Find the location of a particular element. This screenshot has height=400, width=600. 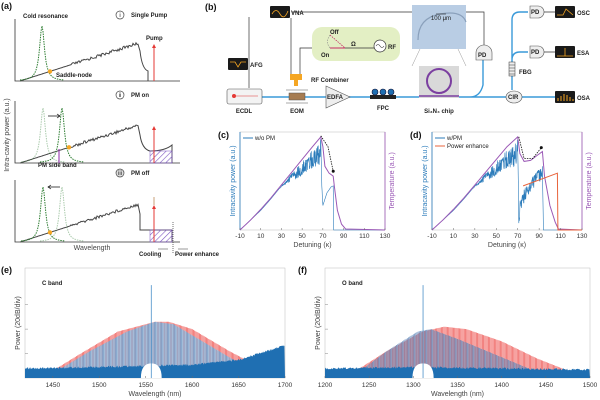

plot-frame is located at coordinates (312, 181).